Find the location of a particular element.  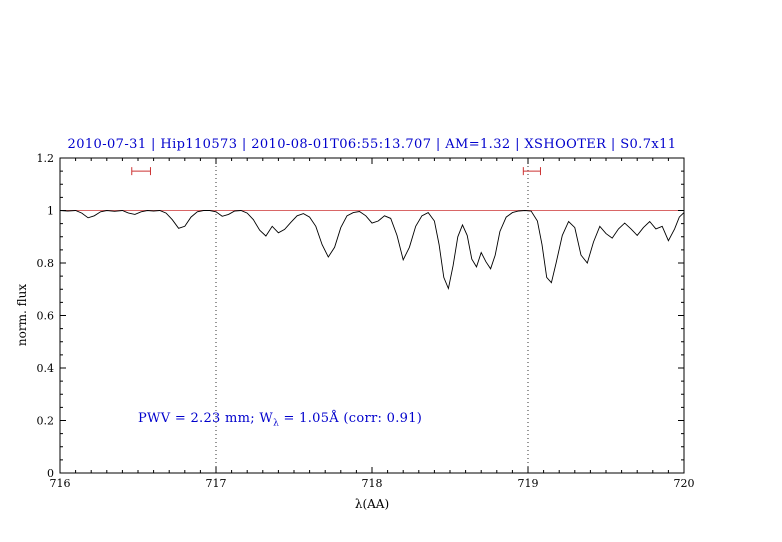

annotation-suffix: = 1.05Å (corr: 0.91) is located at coordinates (351, 418).